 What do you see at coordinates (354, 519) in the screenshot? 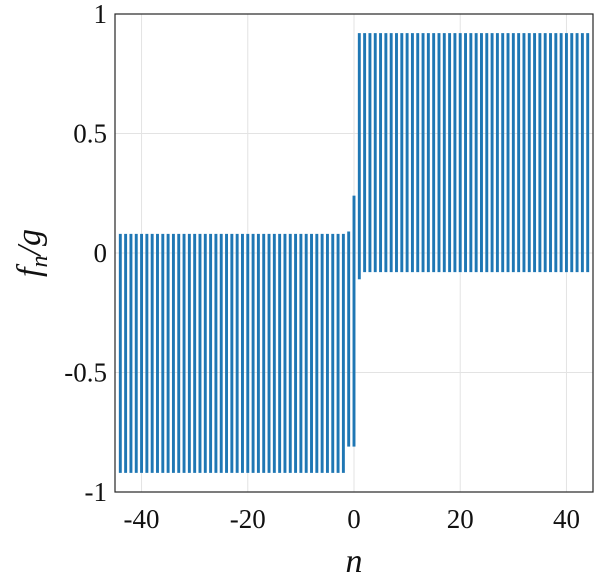
I see `x-tick-label: 0` at bounding box center [354, 519].